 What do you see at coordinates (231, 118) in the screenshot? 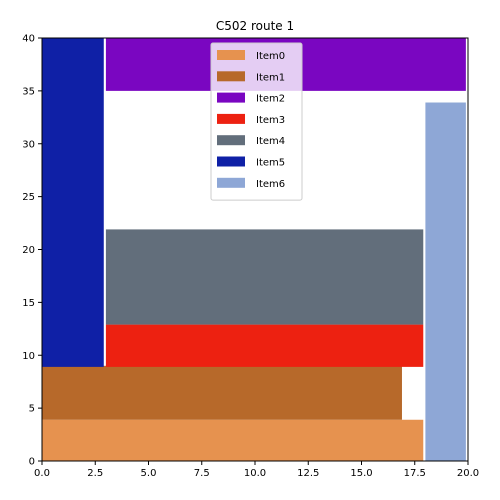
I see `legend-swatch-item3` at bounding box center [231, 118].